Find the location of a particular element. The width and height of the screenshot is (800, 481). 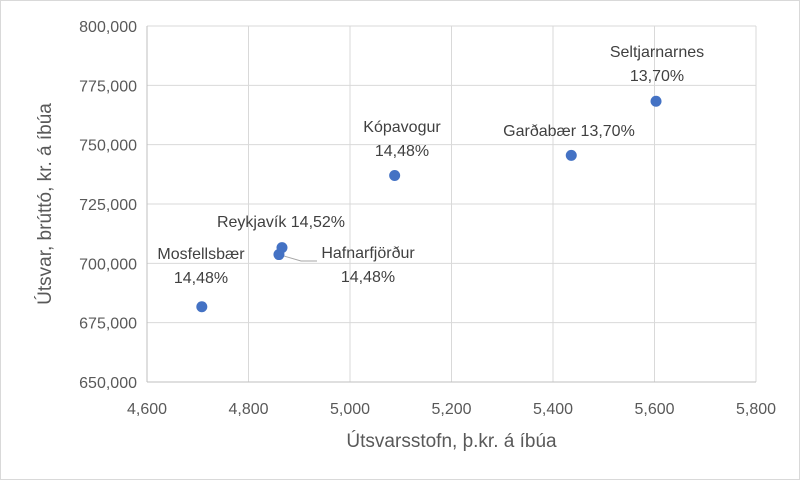

x-tick-label: 5,000 is located at coordinates (350, 409).